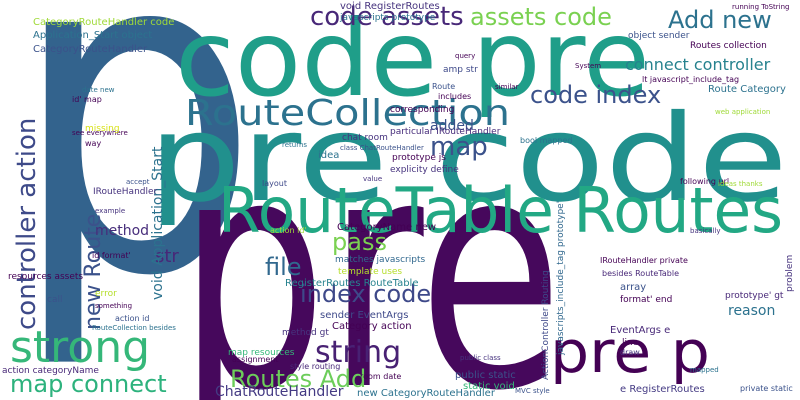  I want to click on word: basically, so click(705, 231).